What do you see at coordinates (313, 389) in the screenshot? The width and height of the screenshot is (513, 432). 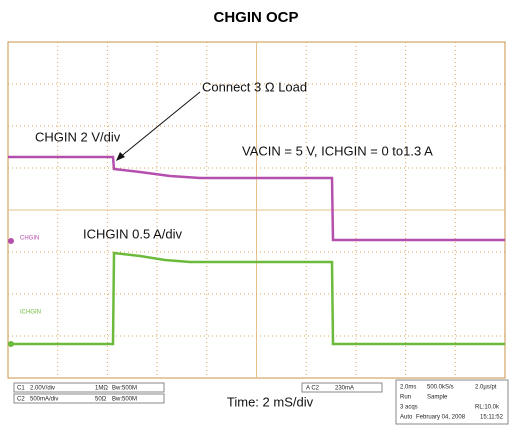 I see `trigger-source: A C2` at bounding box center [313, 389].